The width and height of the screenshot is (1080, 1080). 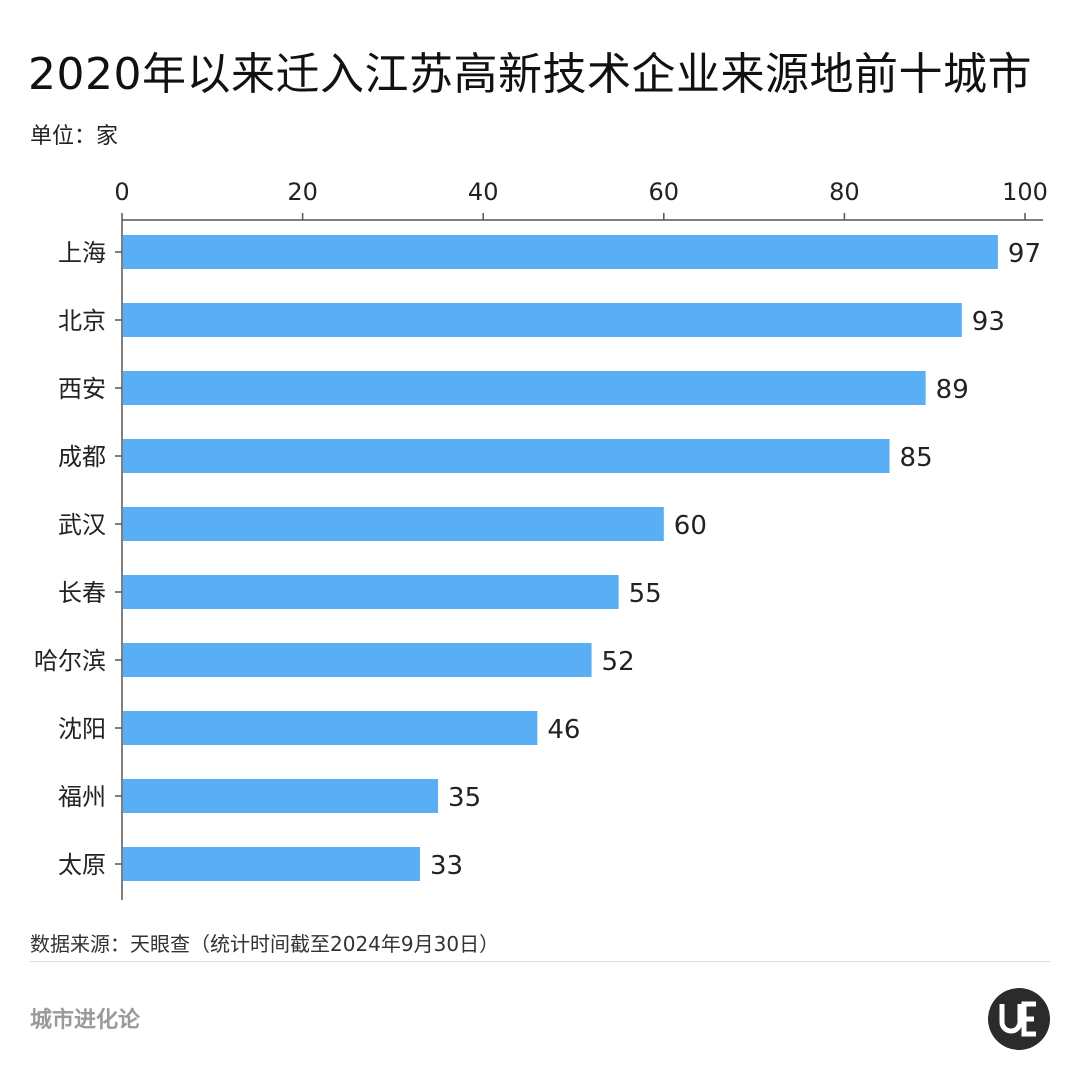 What do you see at coordinates (645, 594) in the screenshot?
I see `value-label: 55` at bounding box center [645, 594].